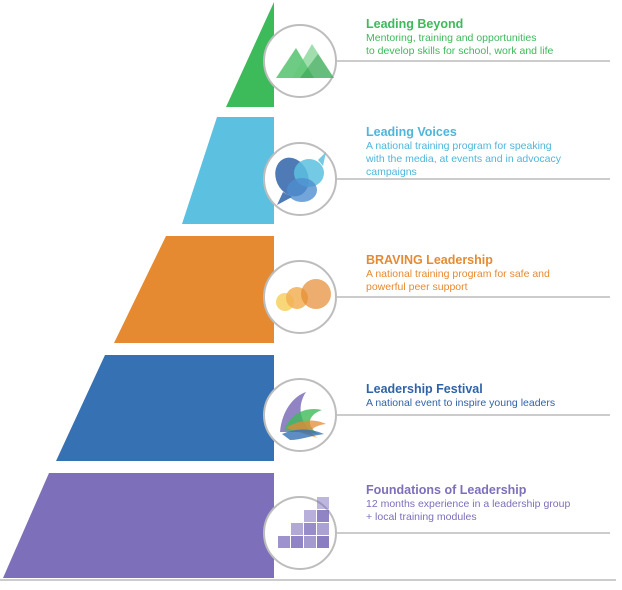 The width and height of the screenshot is (622, 590). I want to click on tier-2-title: Leading Voices, so click(411, 132).